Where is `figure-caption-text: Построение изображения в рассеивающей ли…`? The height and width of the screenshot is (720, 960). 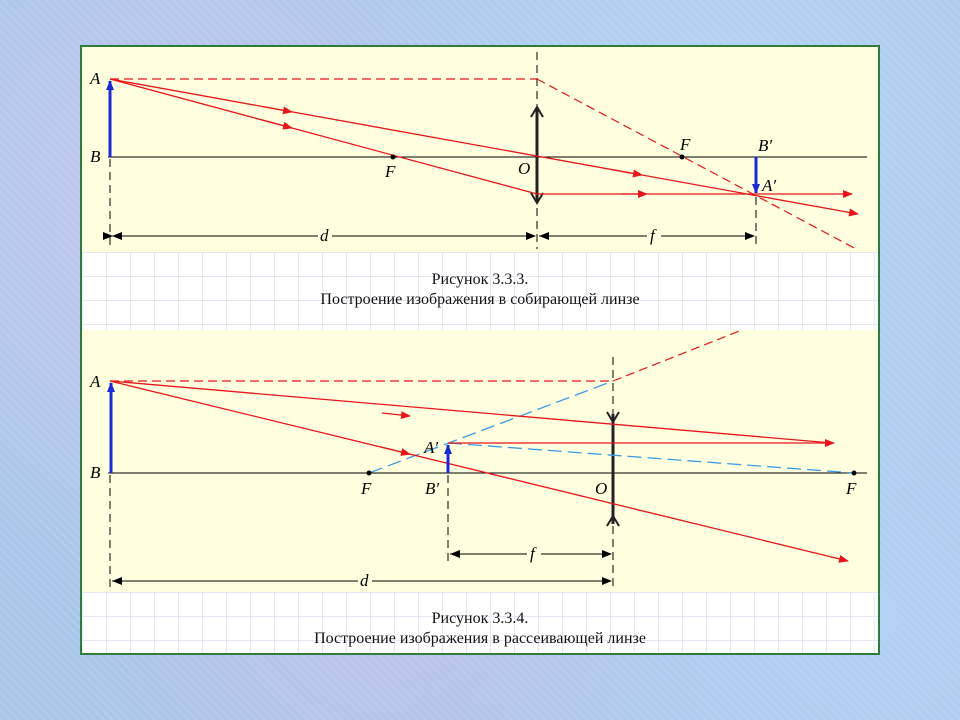 figure-caption-text: Построение изображения в рассеивающей ли… is located at coordinates (480, 638).